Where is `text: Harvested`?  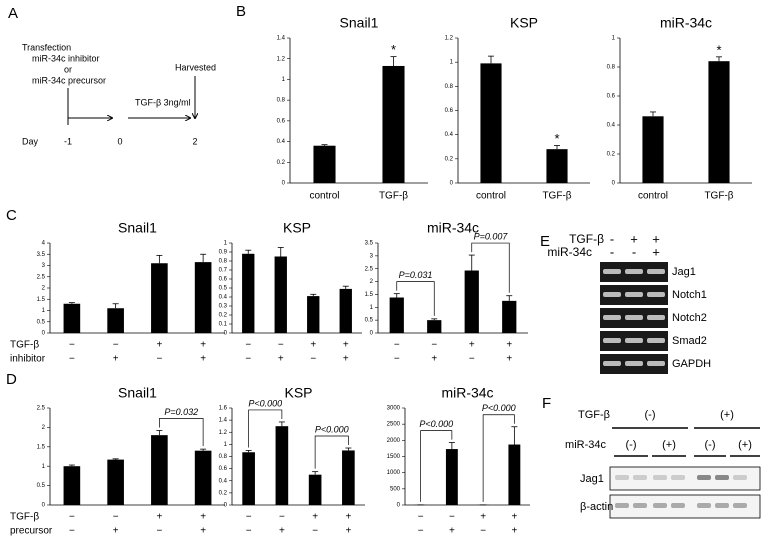 text: Harvested is located at coordinates (195, 67).